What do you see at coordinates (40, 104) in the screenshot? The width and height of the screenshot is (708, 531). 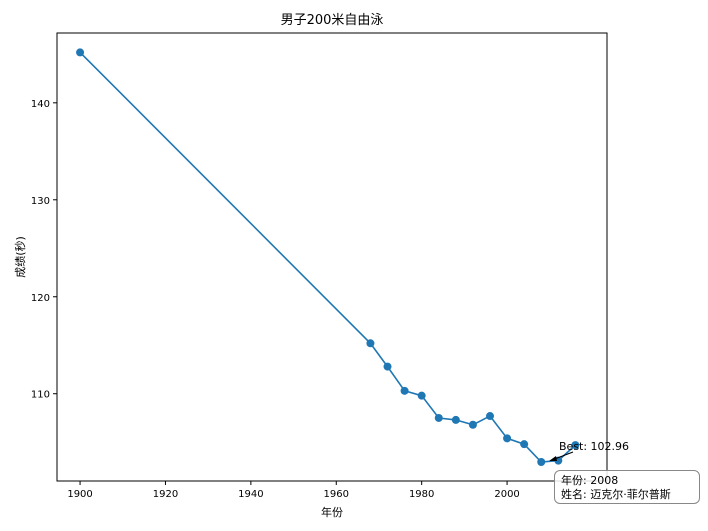 I see `y-tick-label-140: 140` at bounding box center [40, 104].